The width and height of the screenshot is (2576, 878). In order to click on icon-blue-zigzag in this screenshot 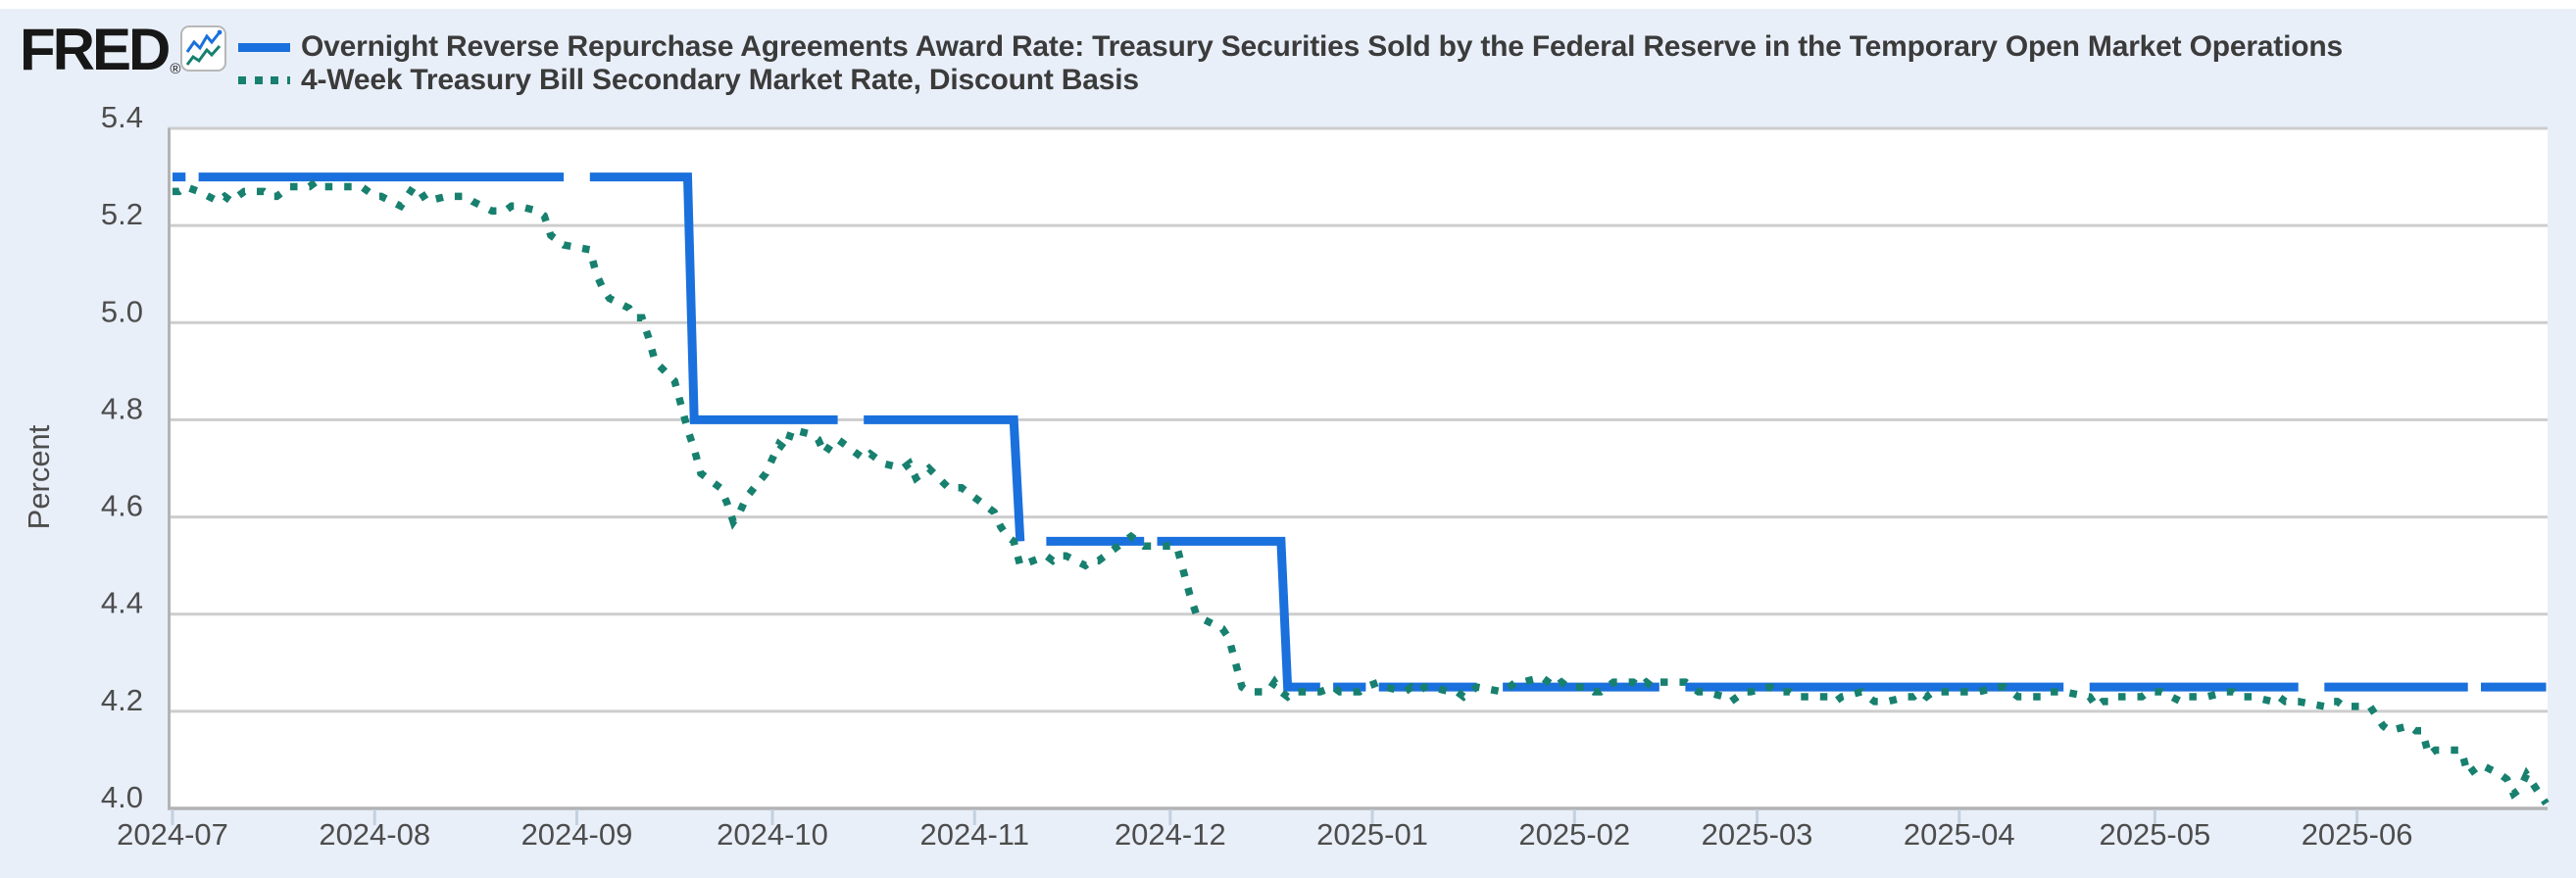, I will do `click(203, 42)`.